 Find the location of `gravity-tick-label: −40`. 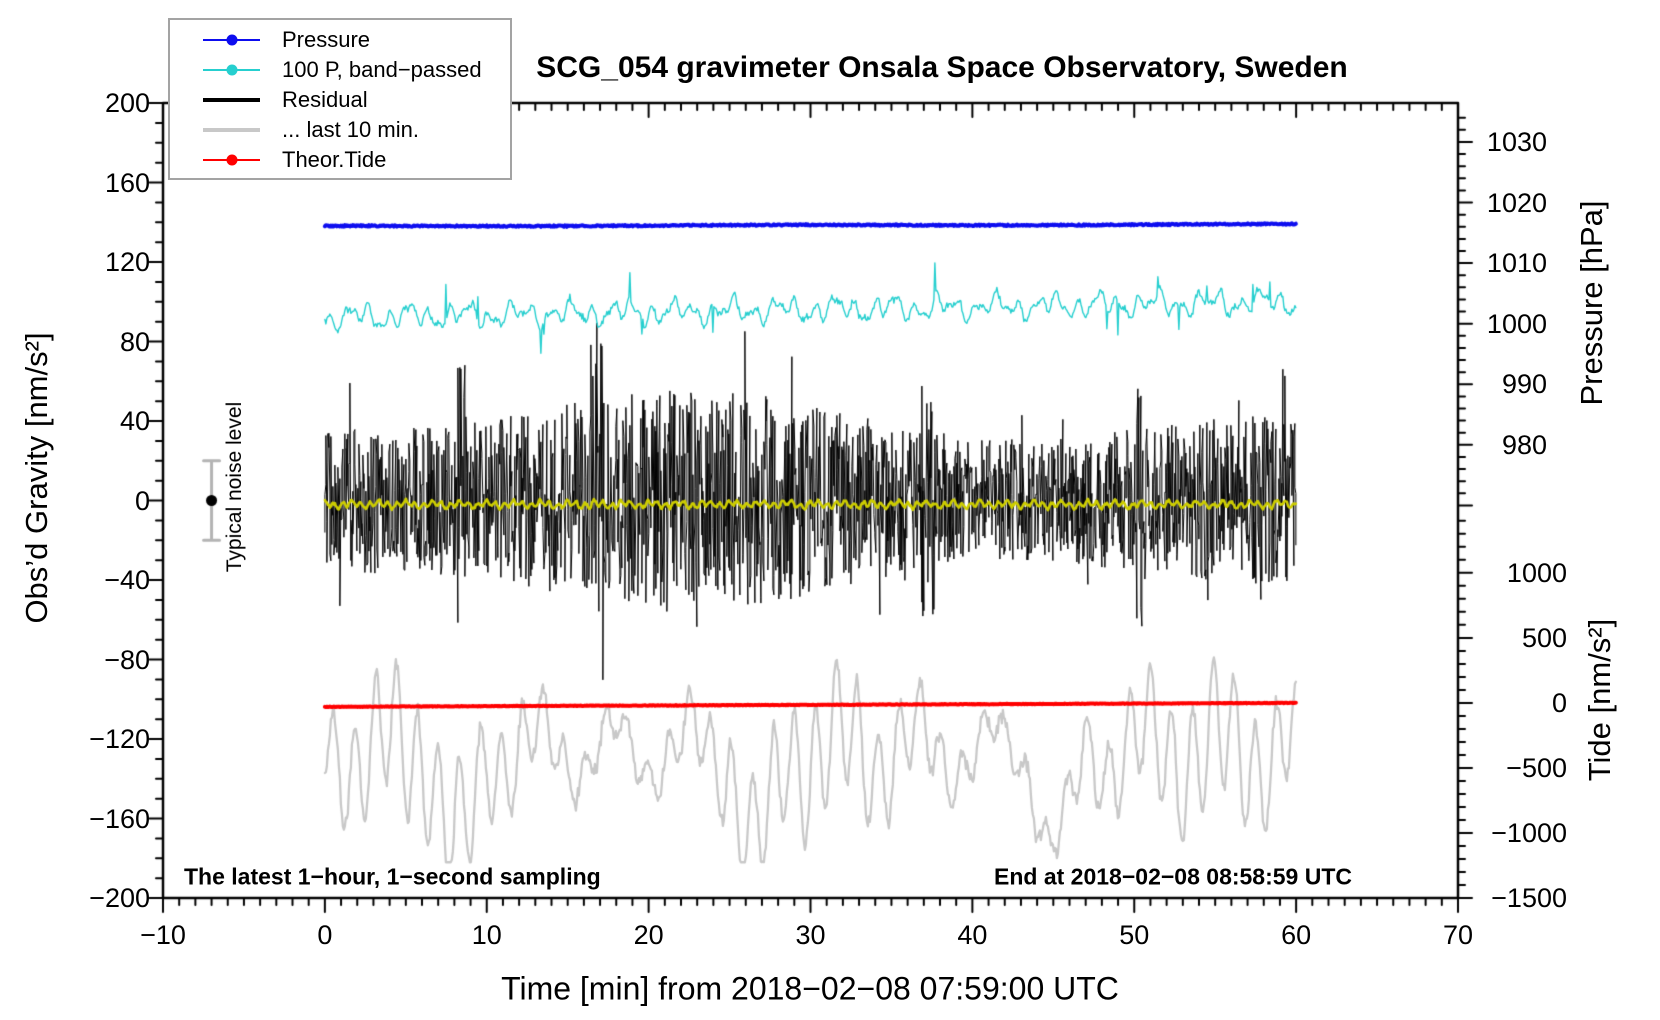

gravity-tick-label: −40 is located at coordinates (127, 580).